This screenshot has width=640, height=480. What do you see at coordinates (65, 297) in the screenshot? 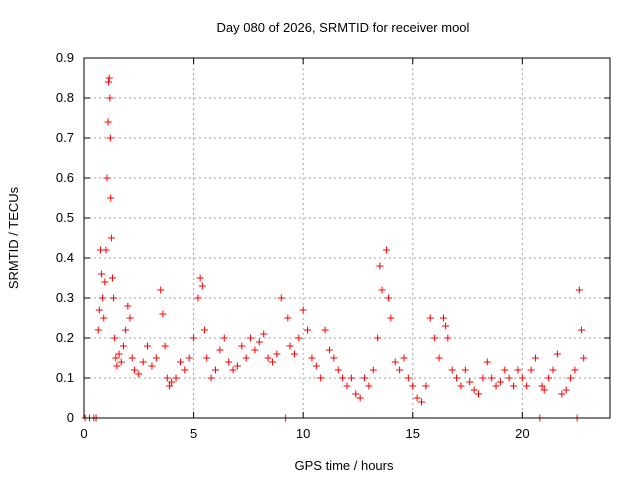
I see `y-tick-label: 0.3` at bounding box center [65, 297].